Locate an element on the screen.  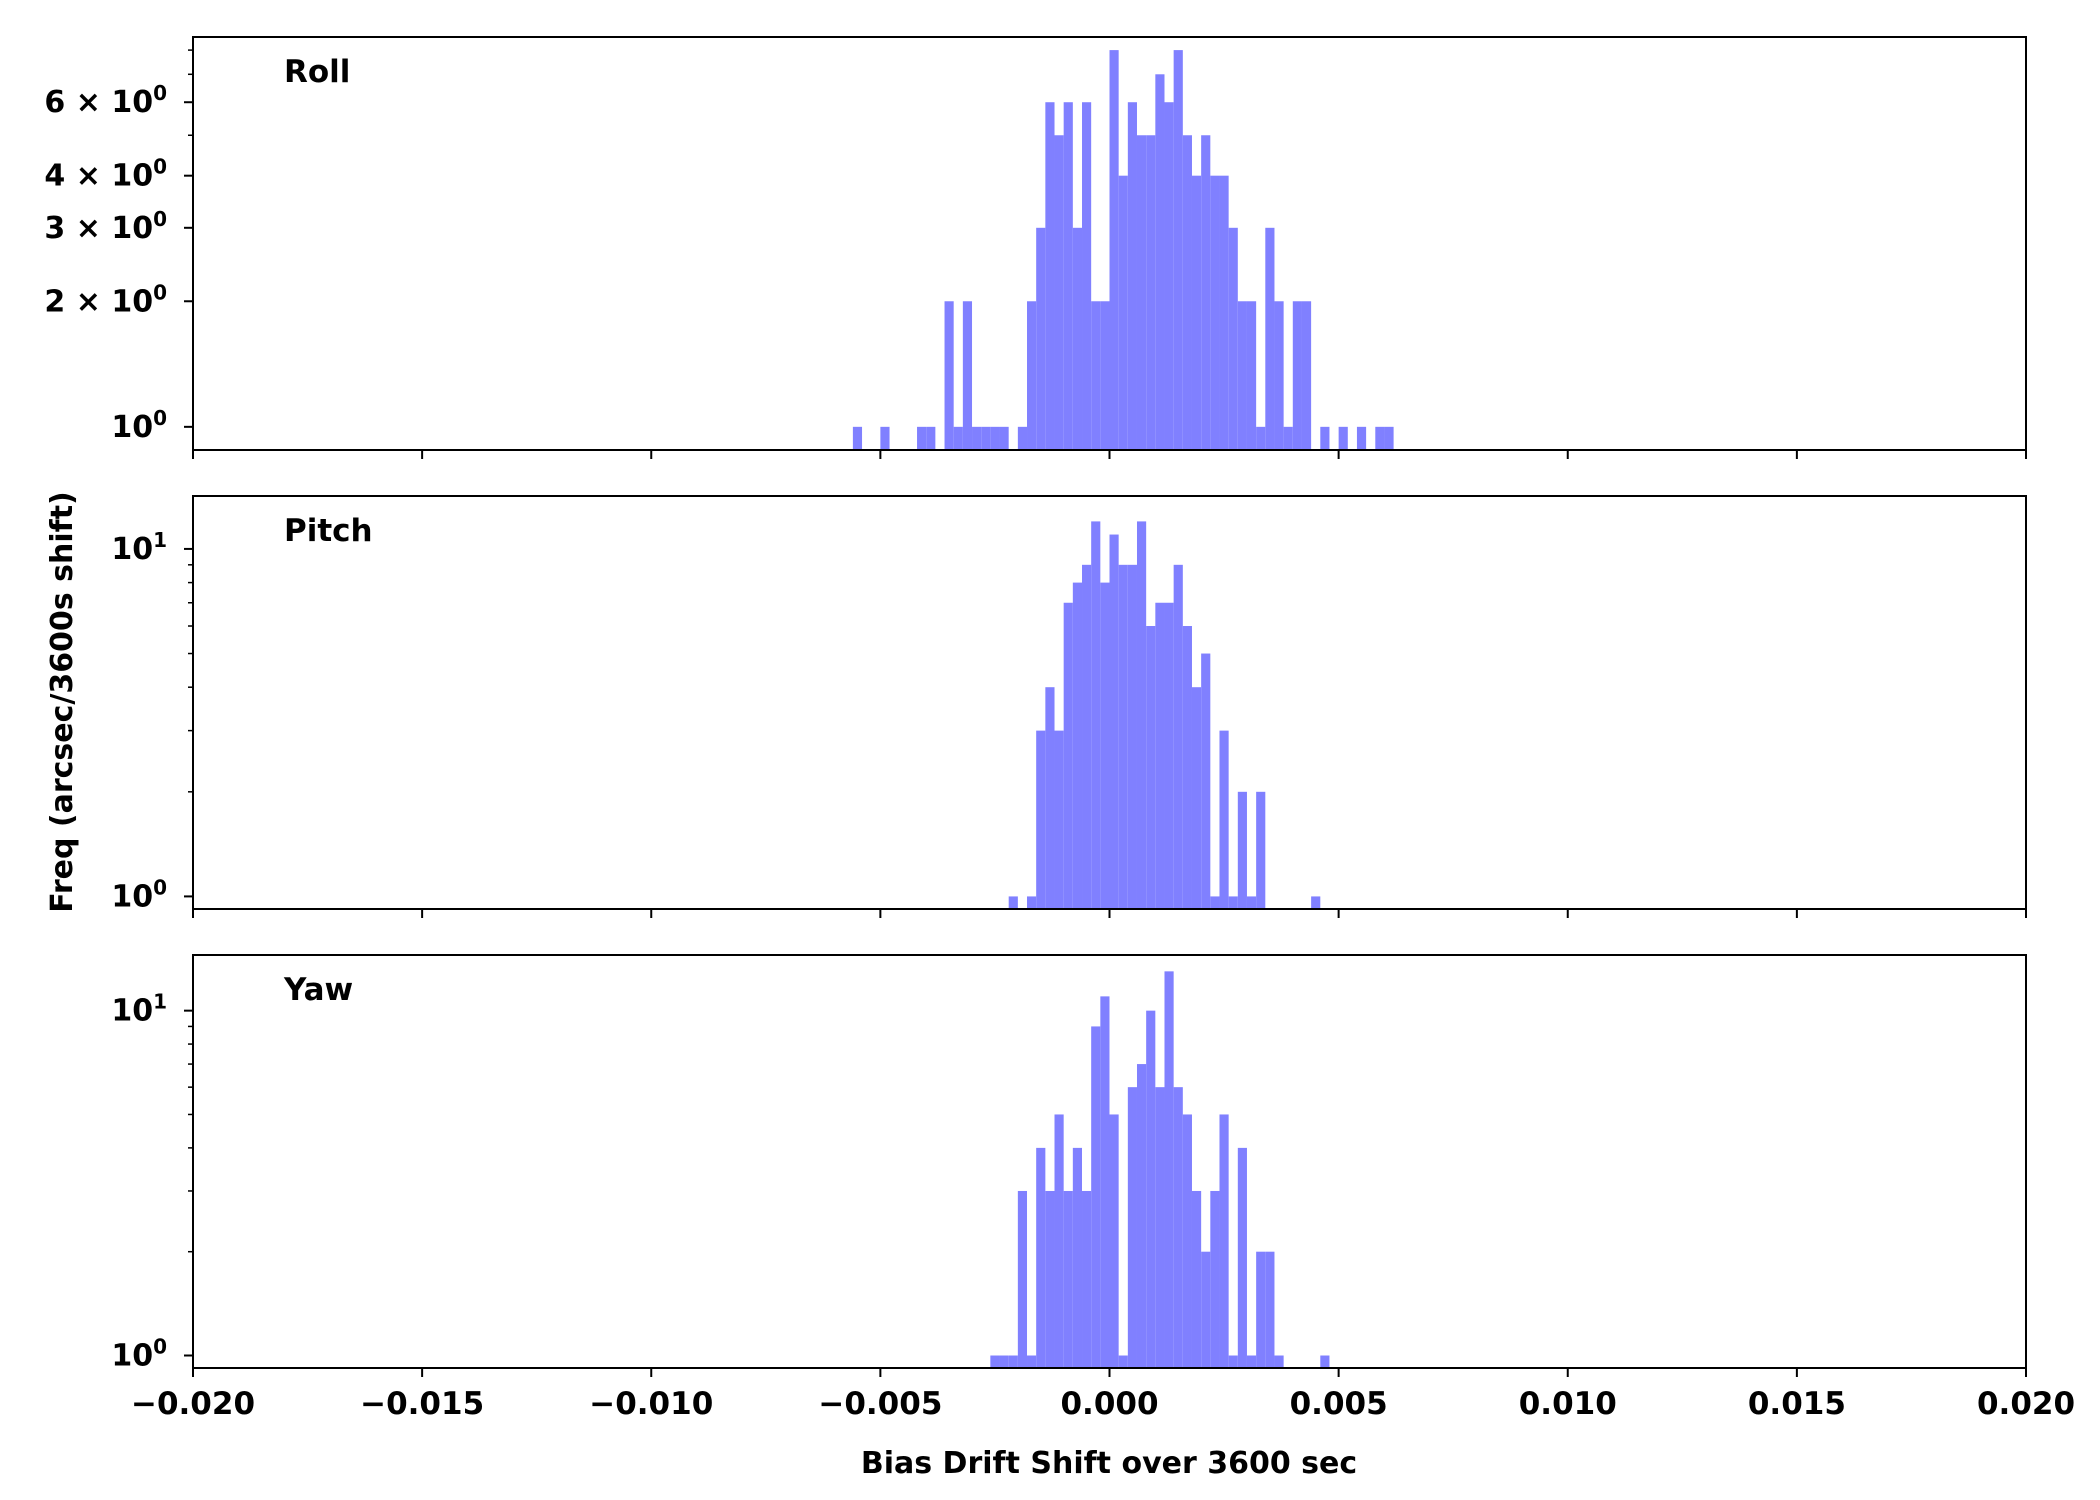
panel-label-roll: Roll is located at coordinates (317, 72).